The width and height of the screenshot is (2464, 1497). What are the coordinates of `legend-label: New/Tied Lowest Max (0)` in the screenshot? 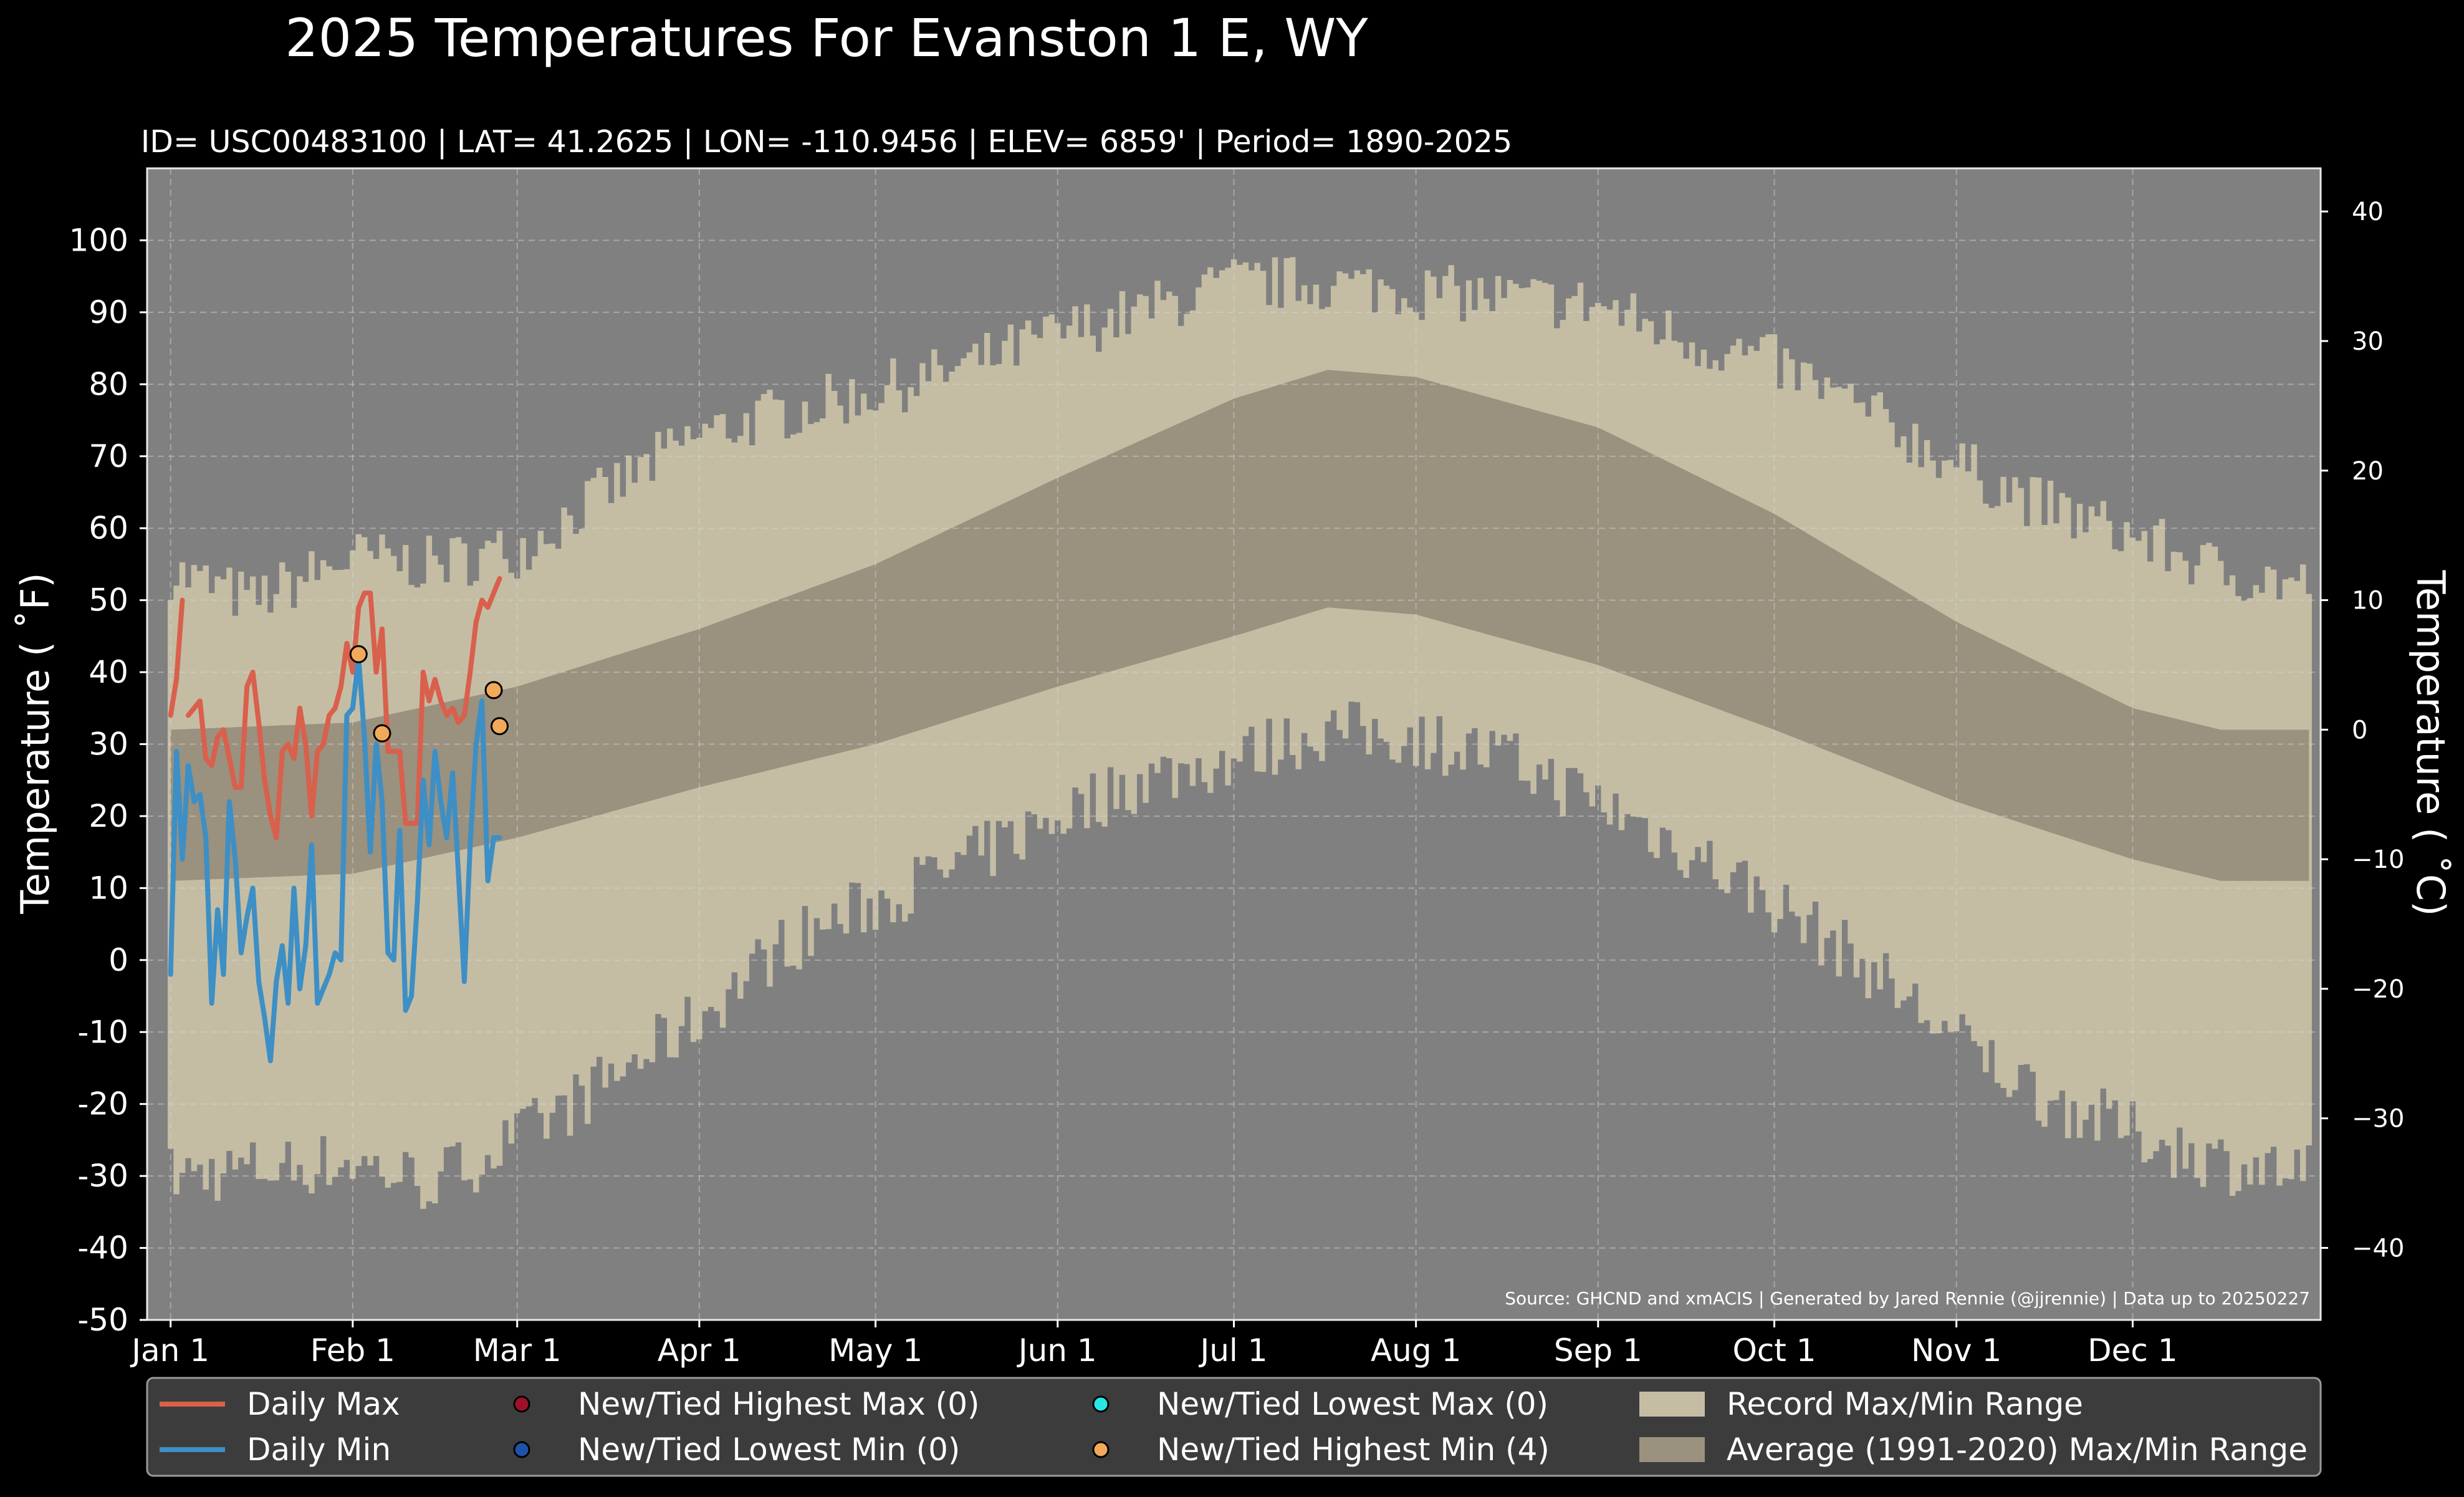 It's located at (1352, 1404).